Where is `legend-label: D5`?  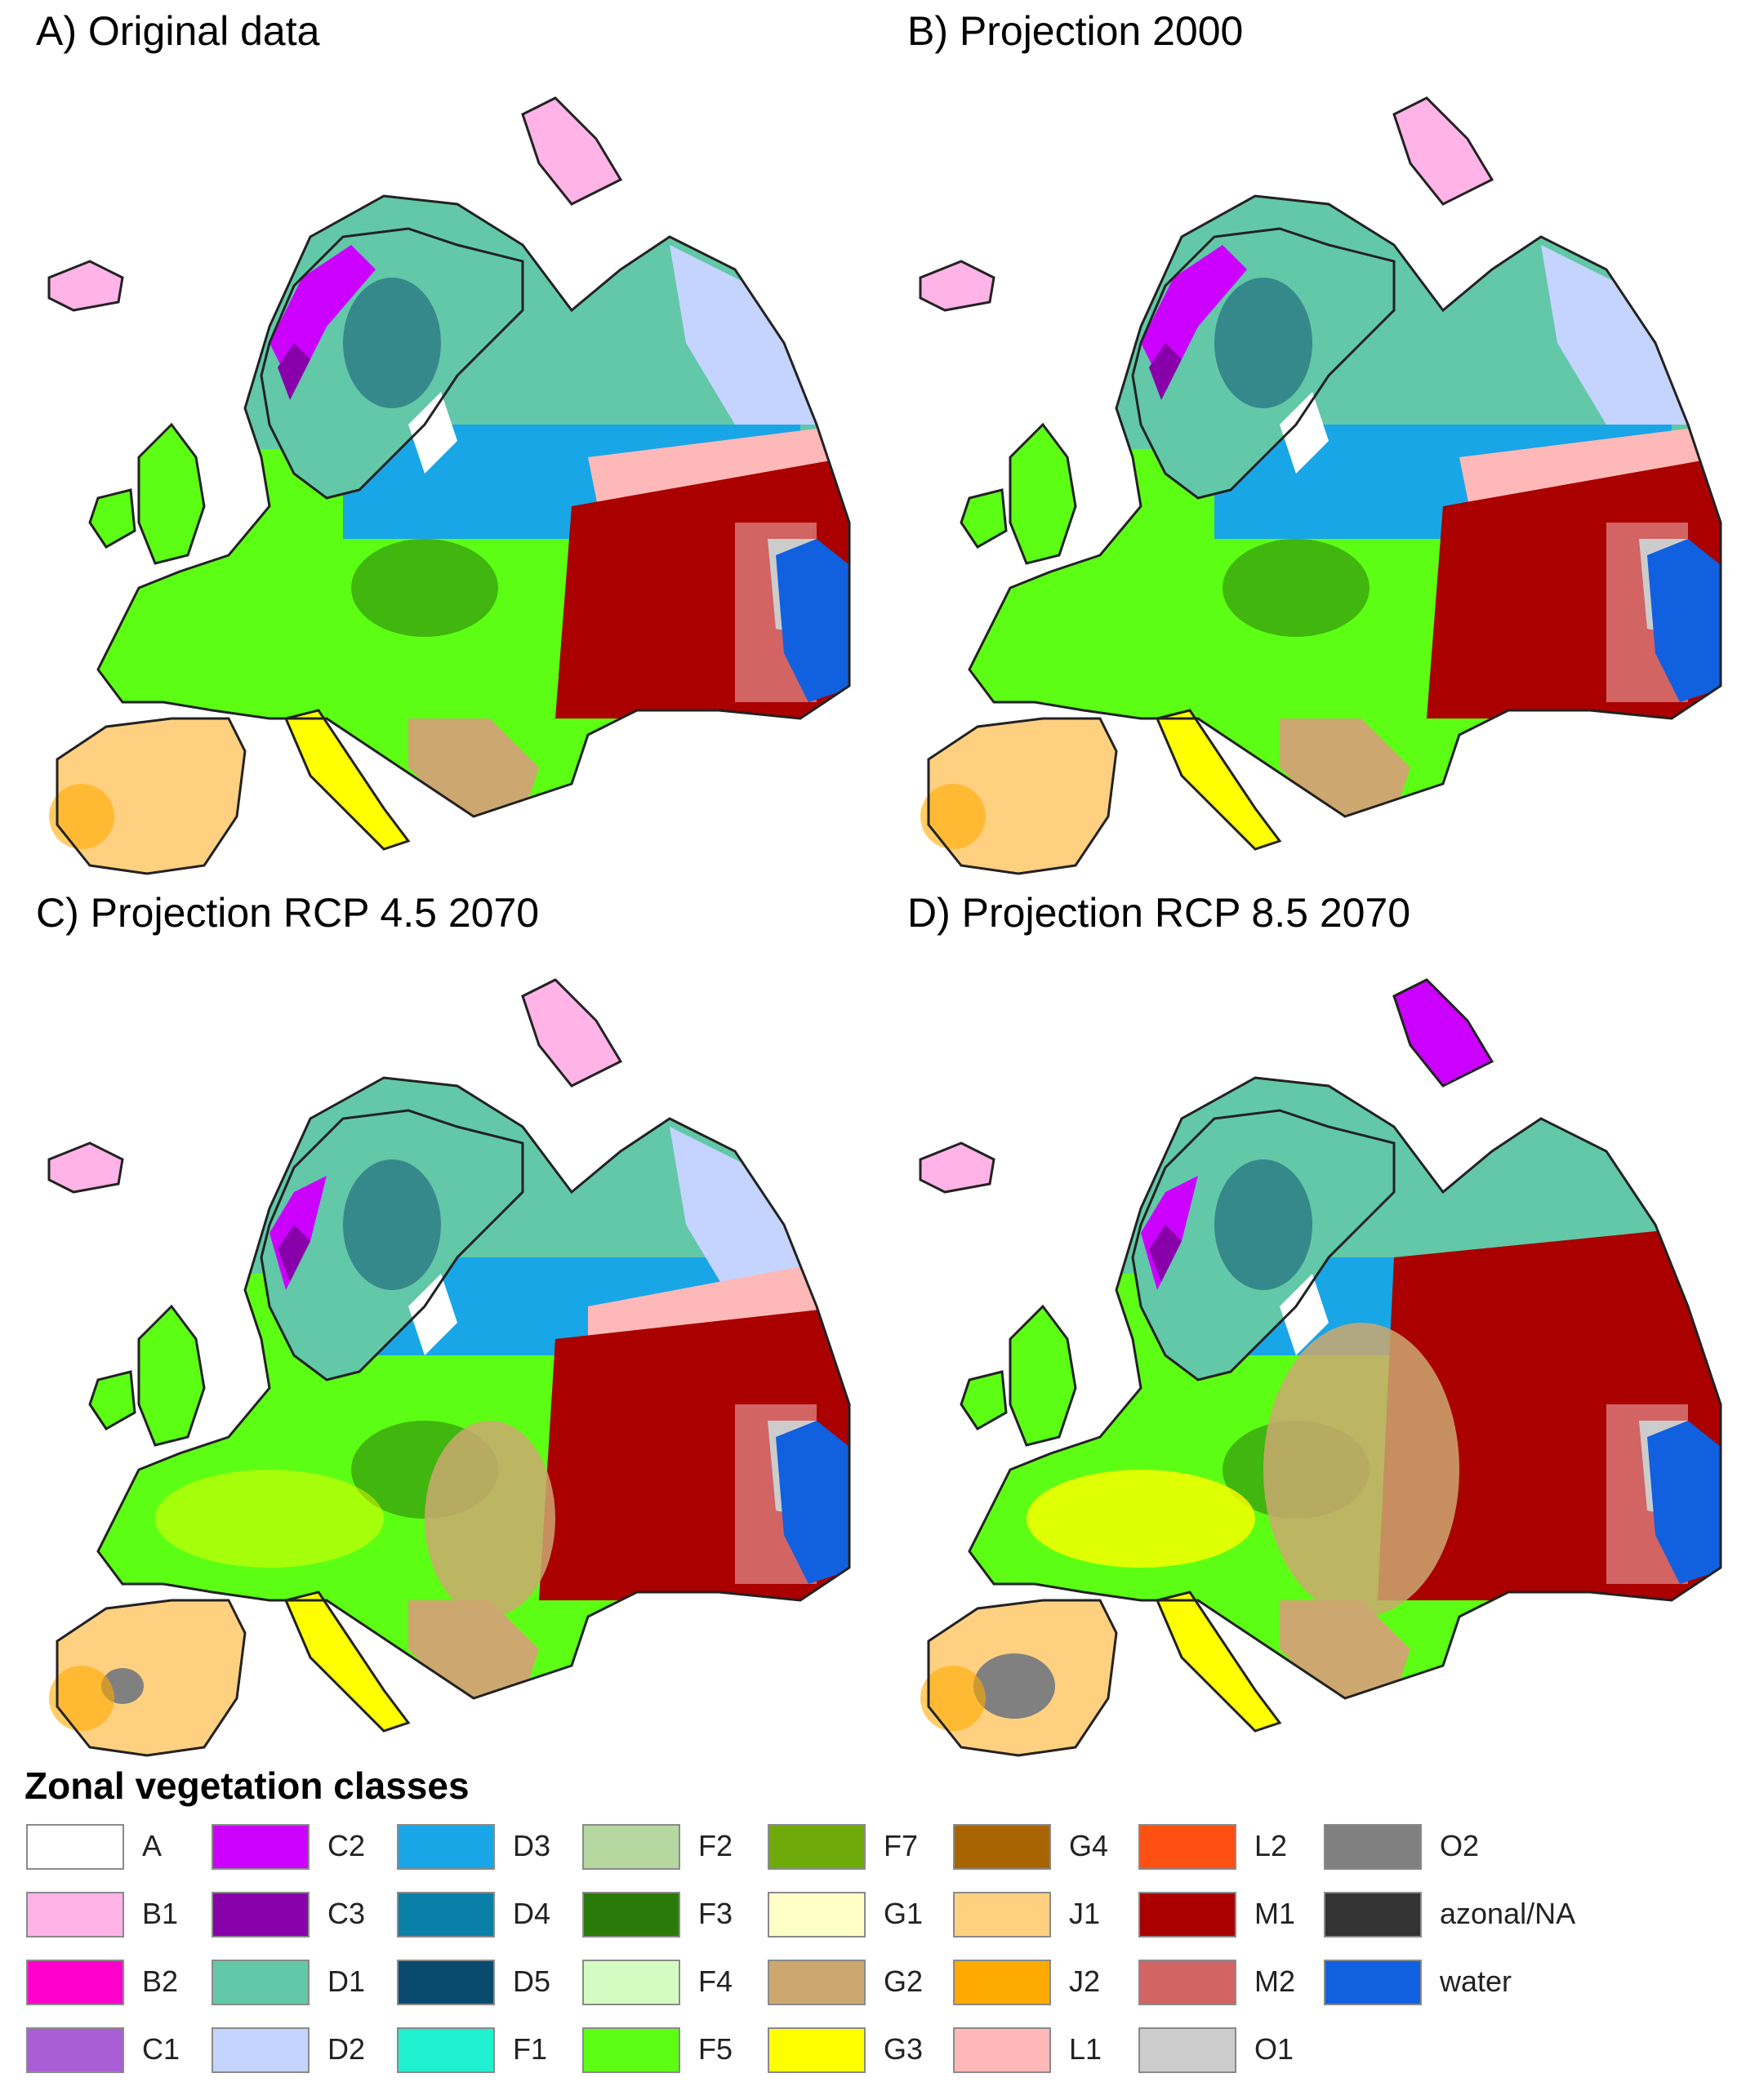 legend-label: D5 is located at coordinates (532, 1981).